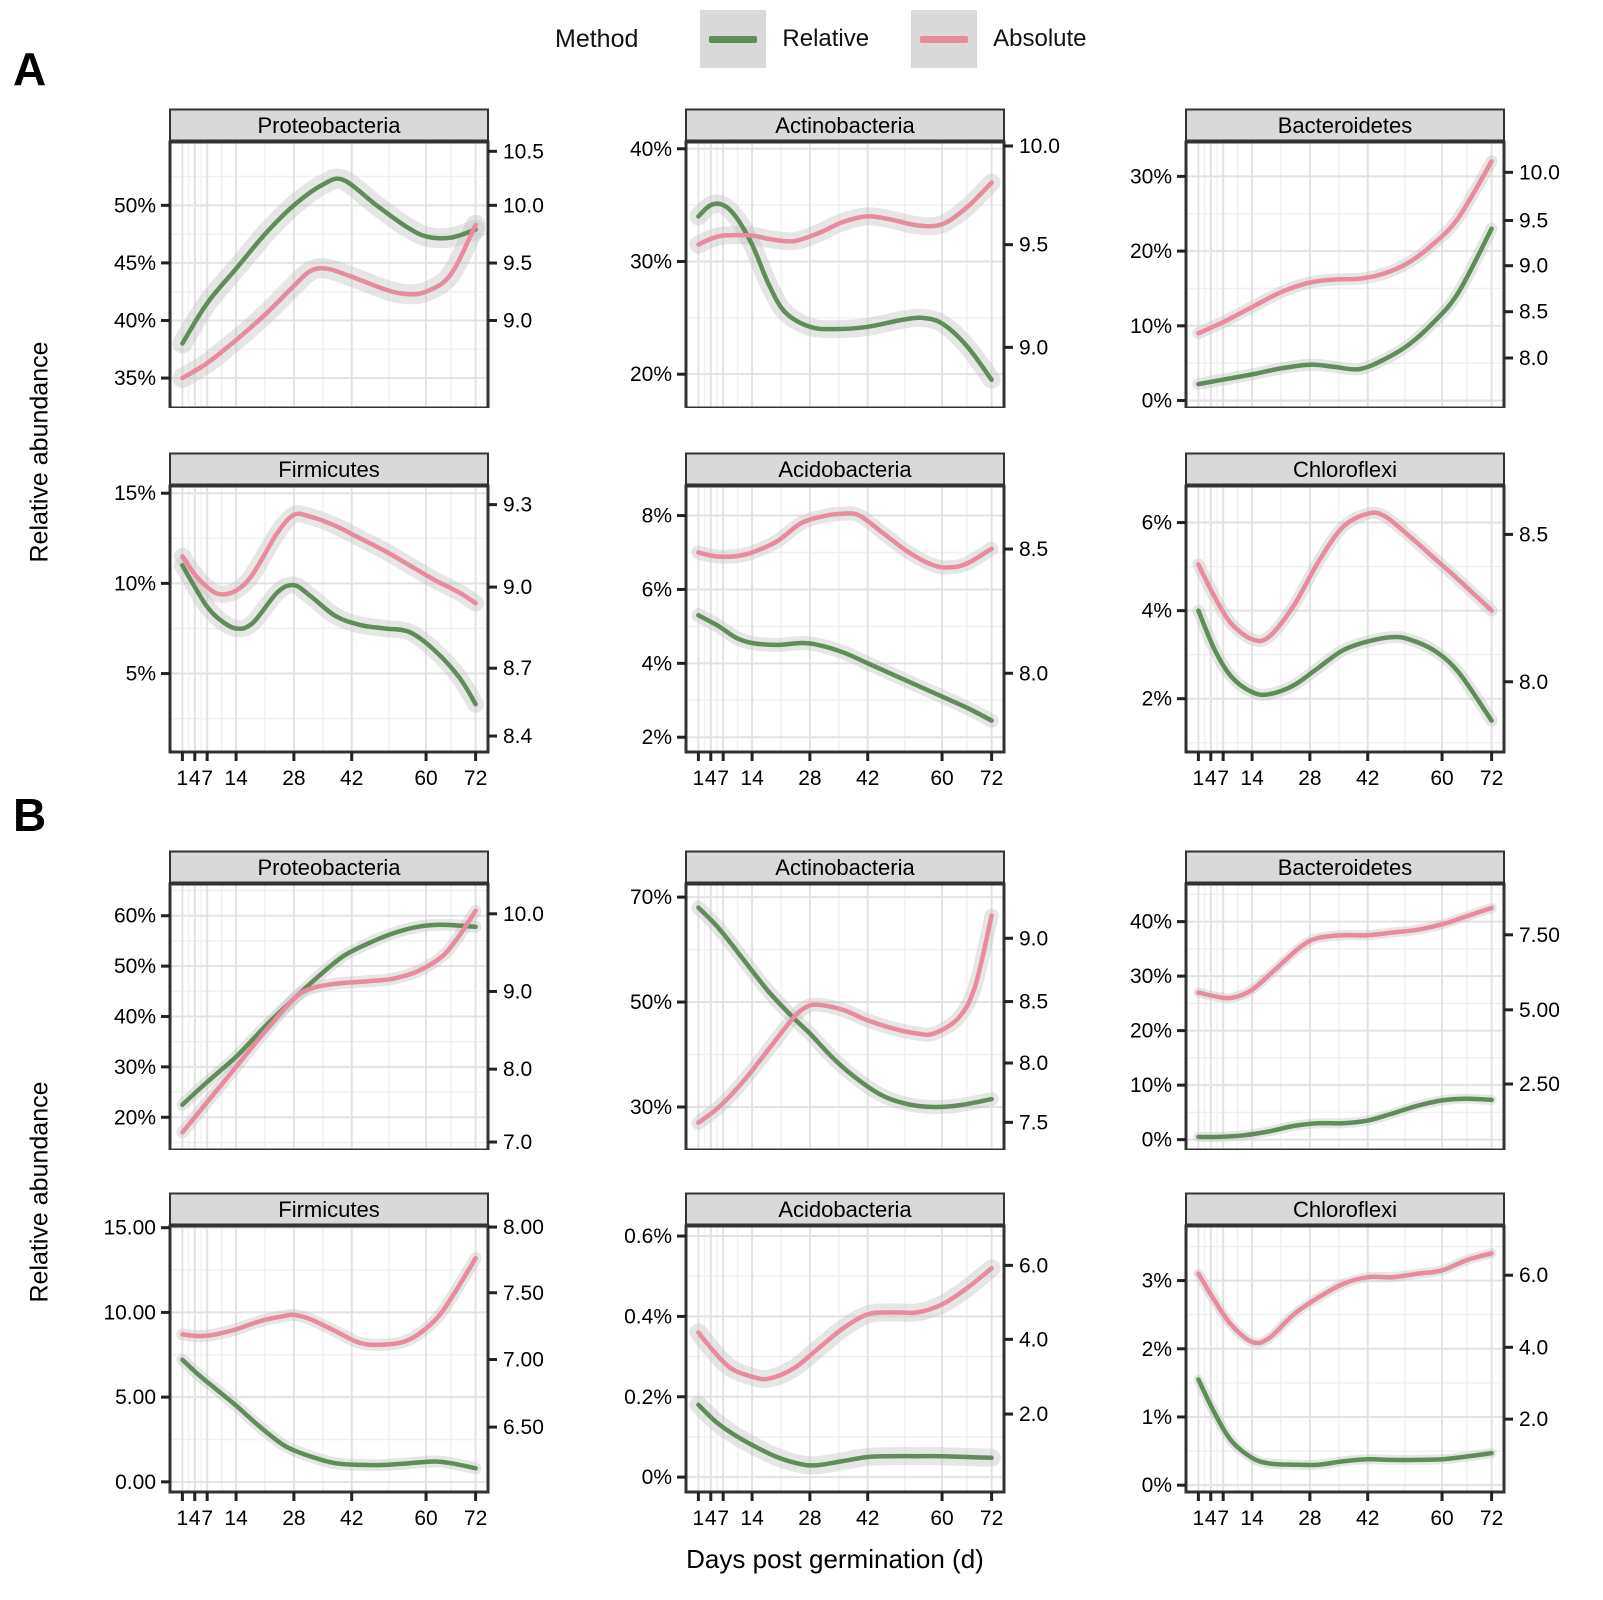  What do you see at coordinates (651, 897) in the screenshot?
I see `left-tick-label: 70%` at bounding box center [651, 897].